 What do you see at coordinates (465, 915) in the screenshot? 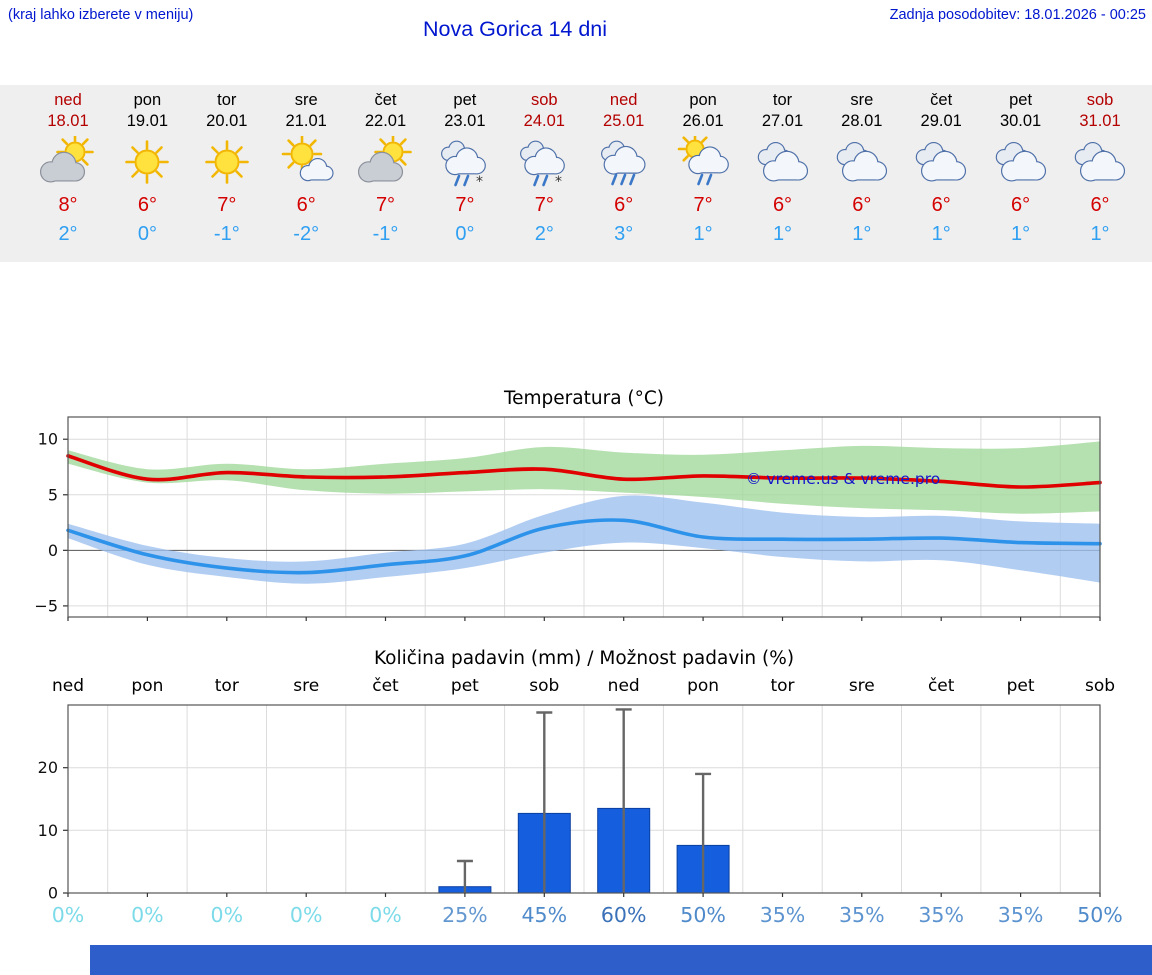
I see `precip-probability-label: 25%` at bounding box center [465, 915].